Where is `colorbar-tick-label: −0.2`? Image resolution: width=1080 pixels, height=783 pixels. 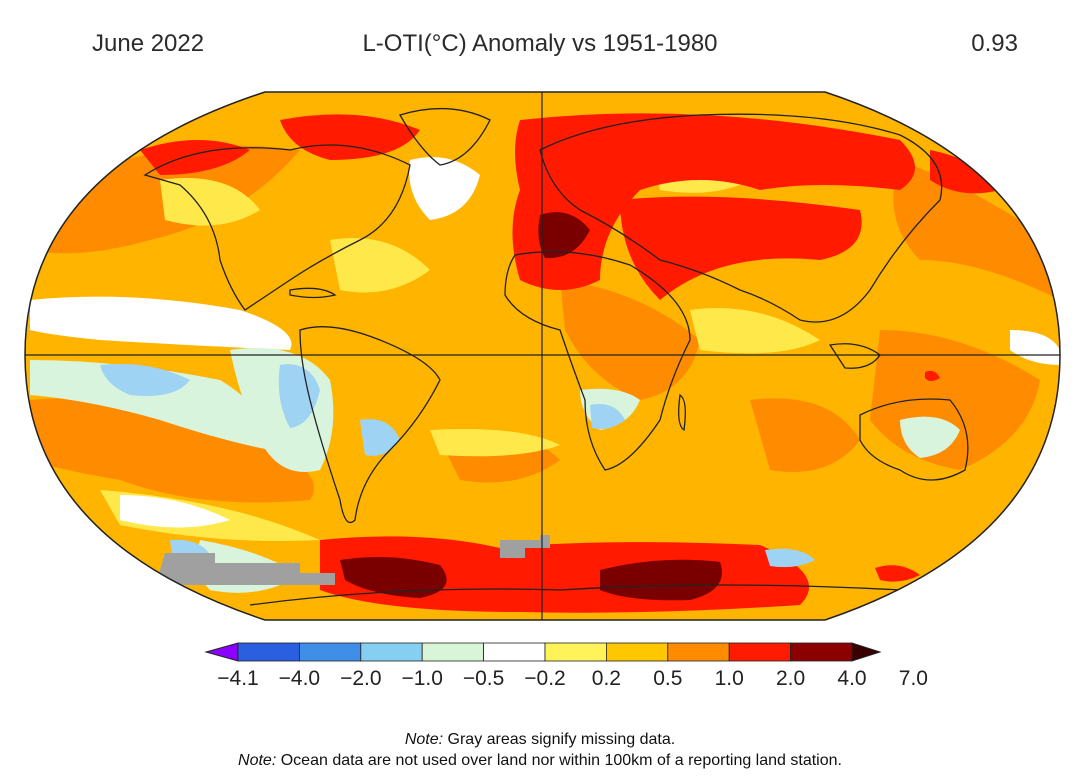
colorbar-tick-label: −0.2 is located at coordinates (545, 678).